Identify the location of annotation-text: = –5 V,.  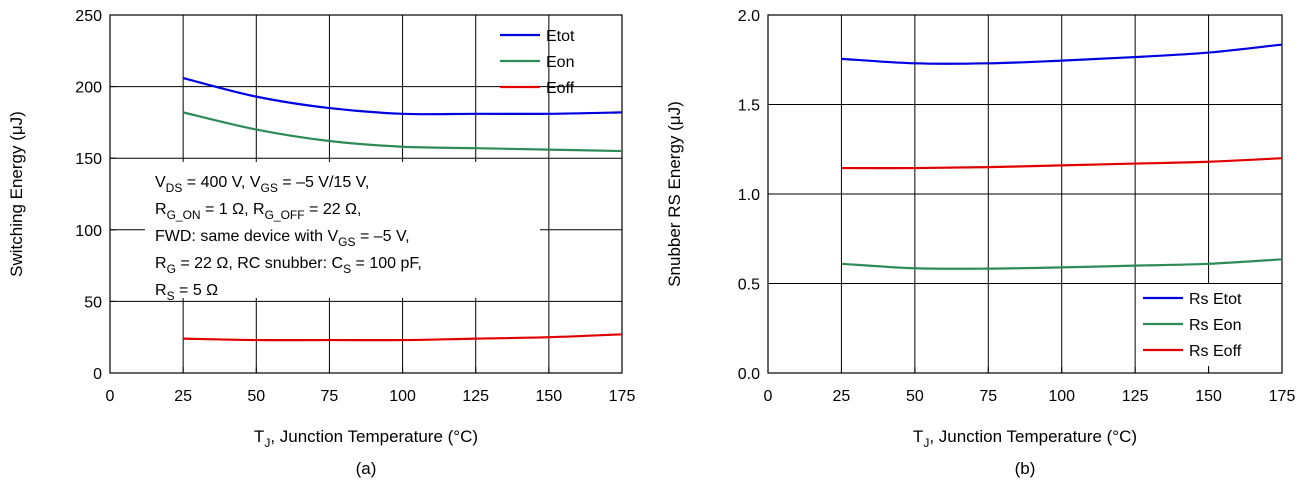
(383, 236).